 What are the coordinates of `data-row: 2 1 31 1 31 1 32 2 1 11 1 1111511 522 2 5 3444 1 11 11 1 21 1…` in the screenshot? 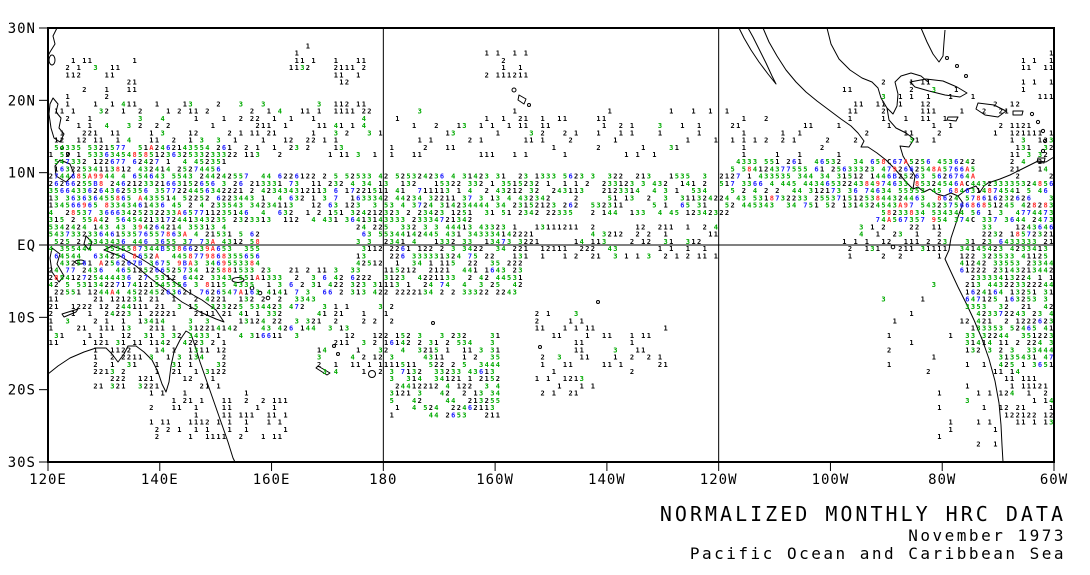 It's located at (573, 365).